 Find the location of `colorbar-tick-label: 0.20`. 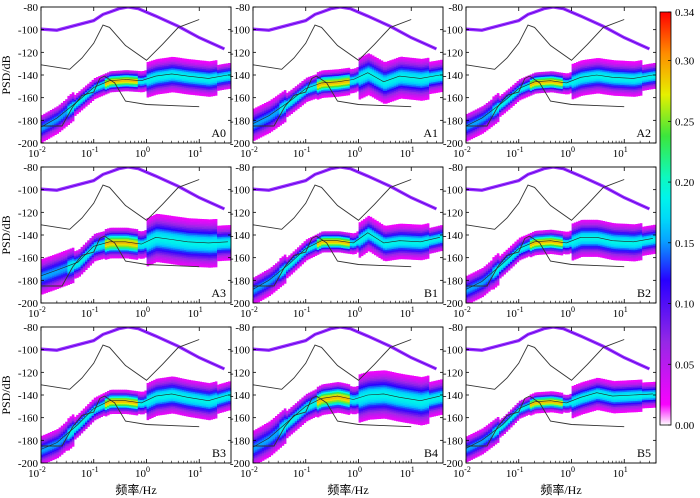

colorbar-tick-label: 0.20 is located at coordinates (685, 183).